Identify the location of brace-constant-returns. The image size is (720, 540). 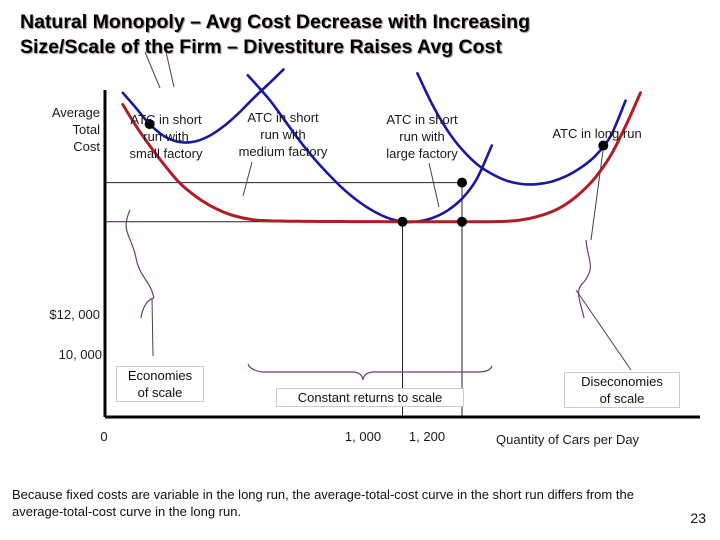
(370, 372).